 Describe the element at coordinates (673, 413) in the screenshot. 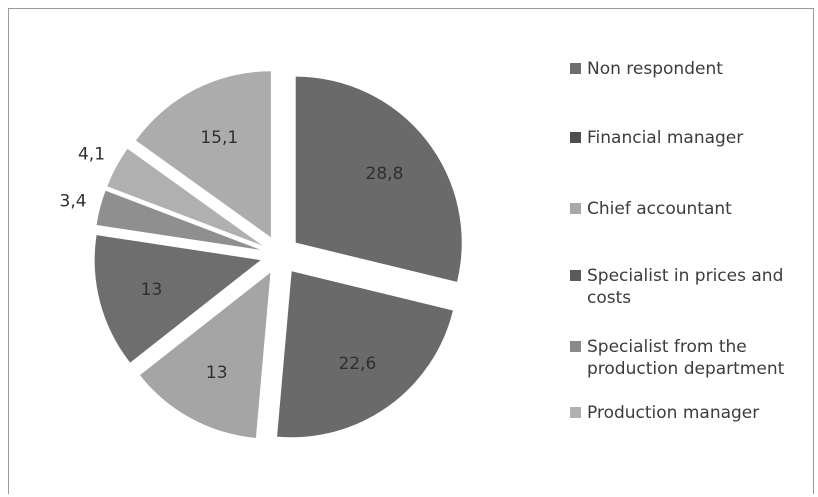

I see `legend-label: Production manager` at that location.